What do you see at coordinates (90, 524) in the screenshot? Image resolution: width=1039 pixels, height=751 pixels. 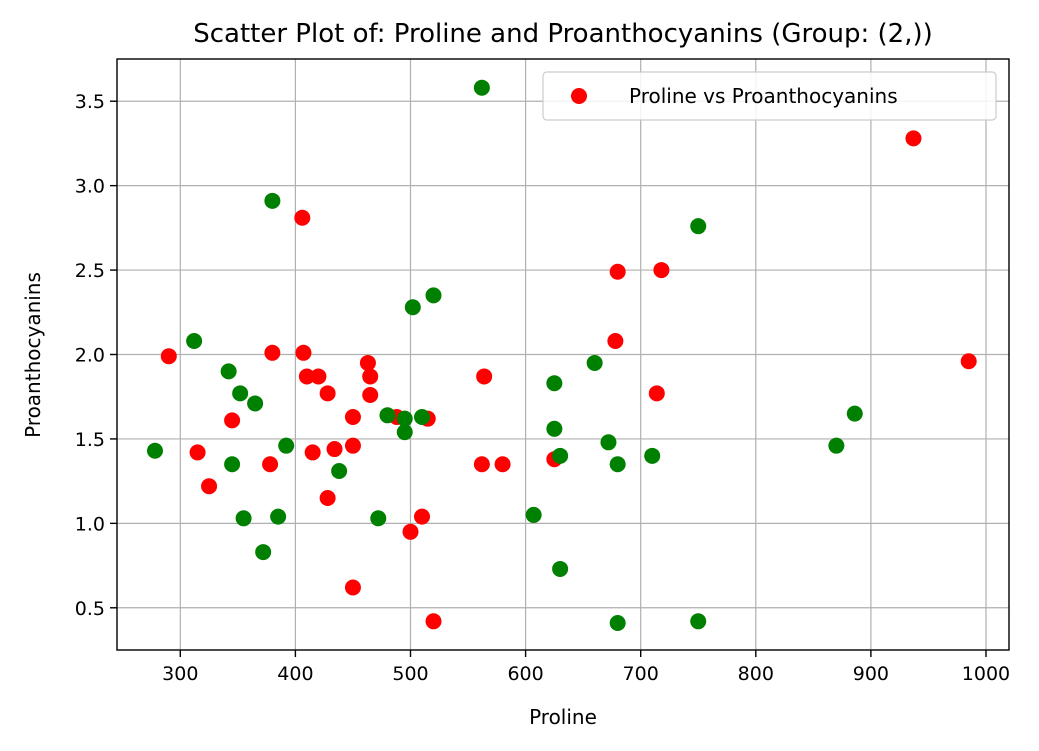 I see `y-tick-label: 1.0` at bounding box center [90, 524].